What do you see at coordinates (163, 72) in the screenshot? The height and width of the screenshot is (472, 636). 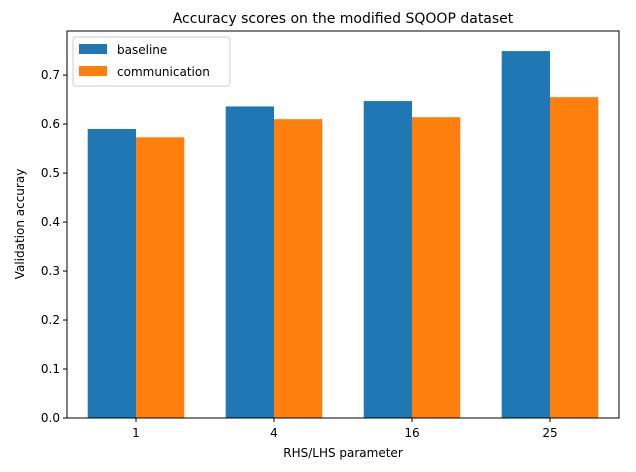 I see `legend-label-communication: communication` at bounding box center [163, 72].